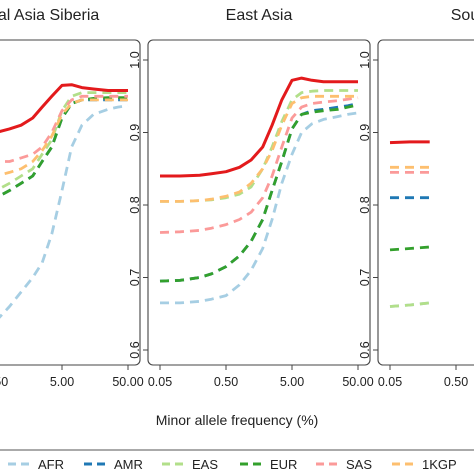 This screenshot has height=474, width=474. Describe the element at coordinates (439, 464) in the screenshot. I see `legend-label: 1KGP` at that location.